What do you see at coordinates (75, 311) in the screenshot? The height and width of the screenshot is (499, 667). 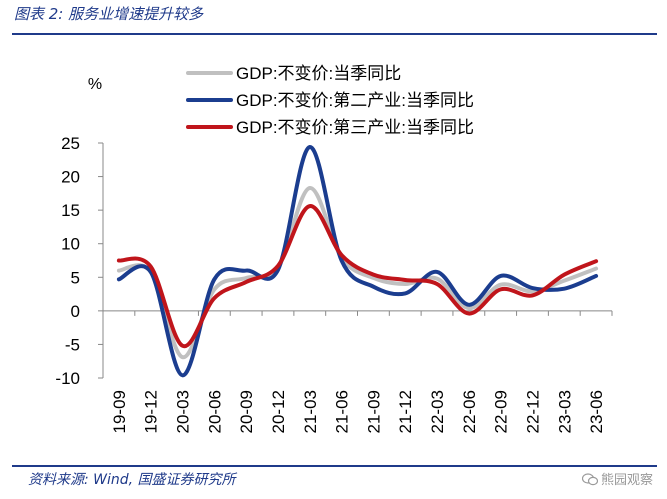 I see `y-tick-label: 0` at bounding box center [75, 311].